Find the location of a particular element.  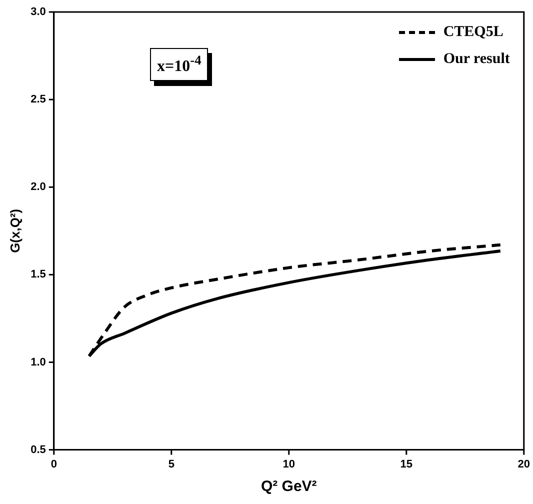

x-tick-label: 20 is located at coordinates (524, 464).